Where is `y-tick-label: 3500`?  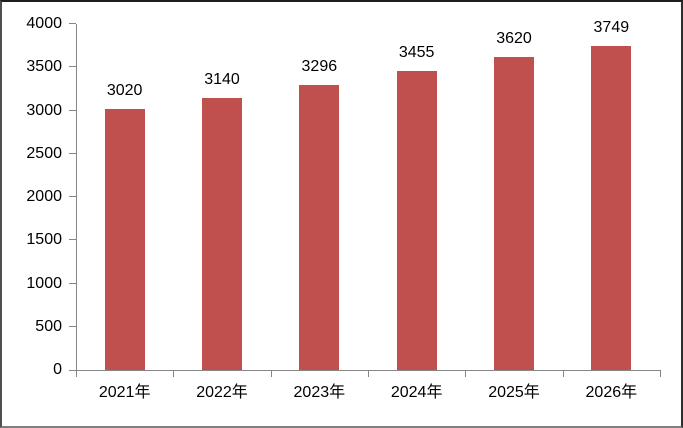 y-tick-label: 3500 is located at coordinates (44, 67).